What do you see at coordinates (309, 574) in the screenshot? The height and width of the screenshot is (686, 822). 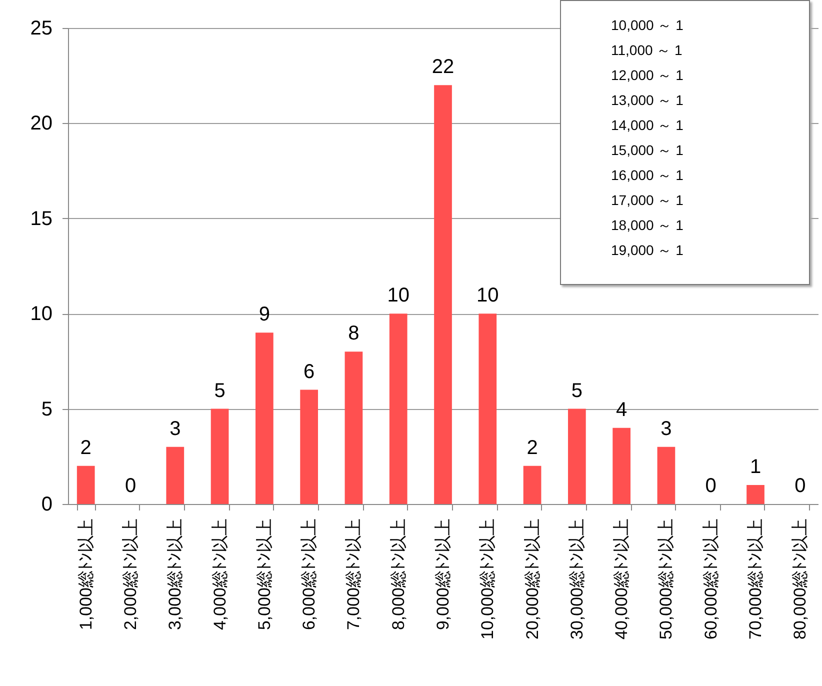 I see `x-tick-label: 6,000総ﾄﾝ以上` at bounding box center [309, 574].